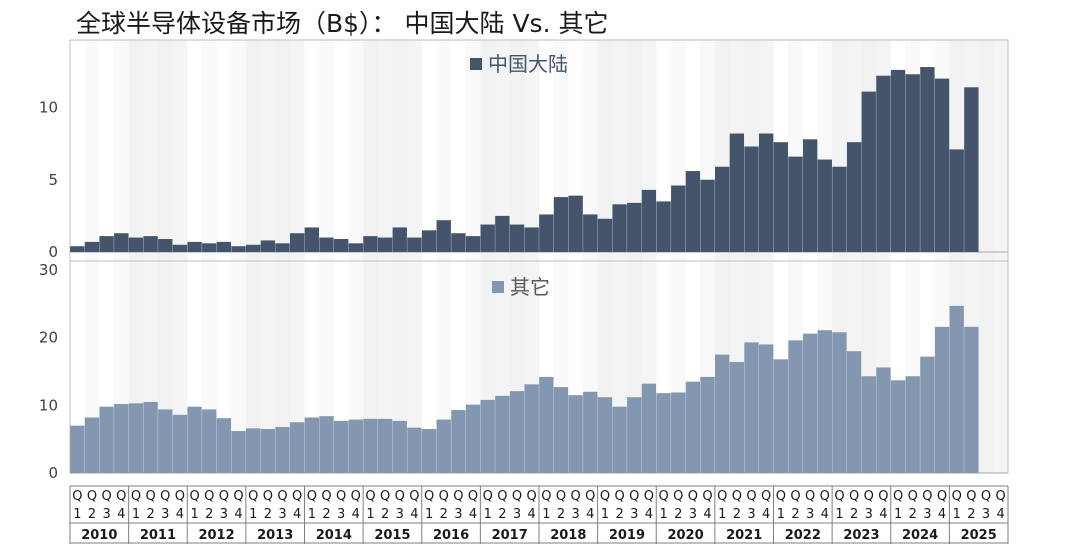 This screenshot has width=1080, height=544. What do you see at coordinates (48, 338) in the screenshot?
I see `y-tick-label: 20` at bounding box center [48, 338].